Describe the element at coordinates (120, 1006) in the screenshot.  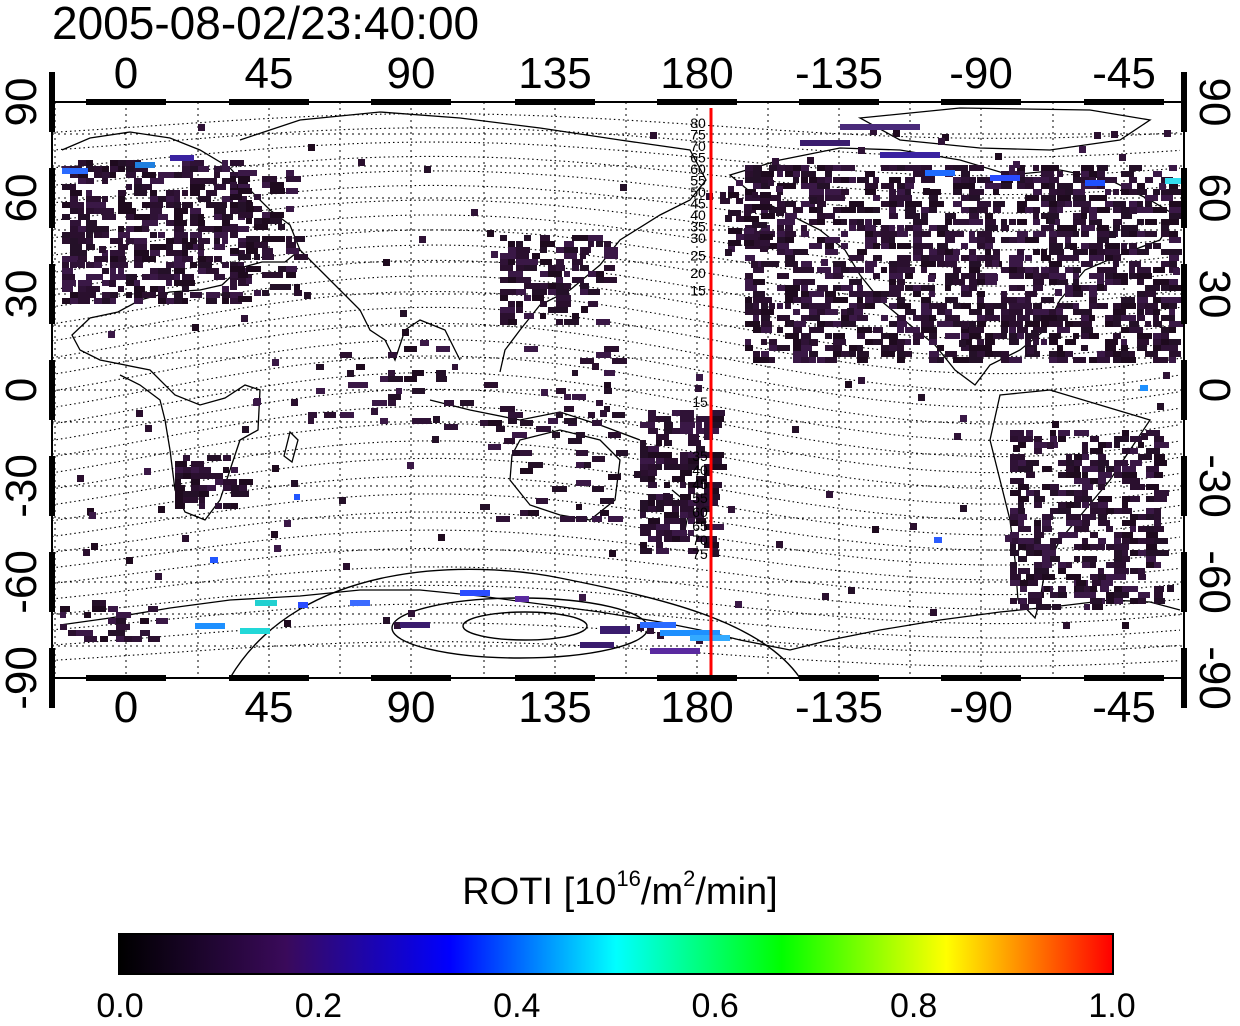
I see `colorbar-tick-label: 0.0` at that location.